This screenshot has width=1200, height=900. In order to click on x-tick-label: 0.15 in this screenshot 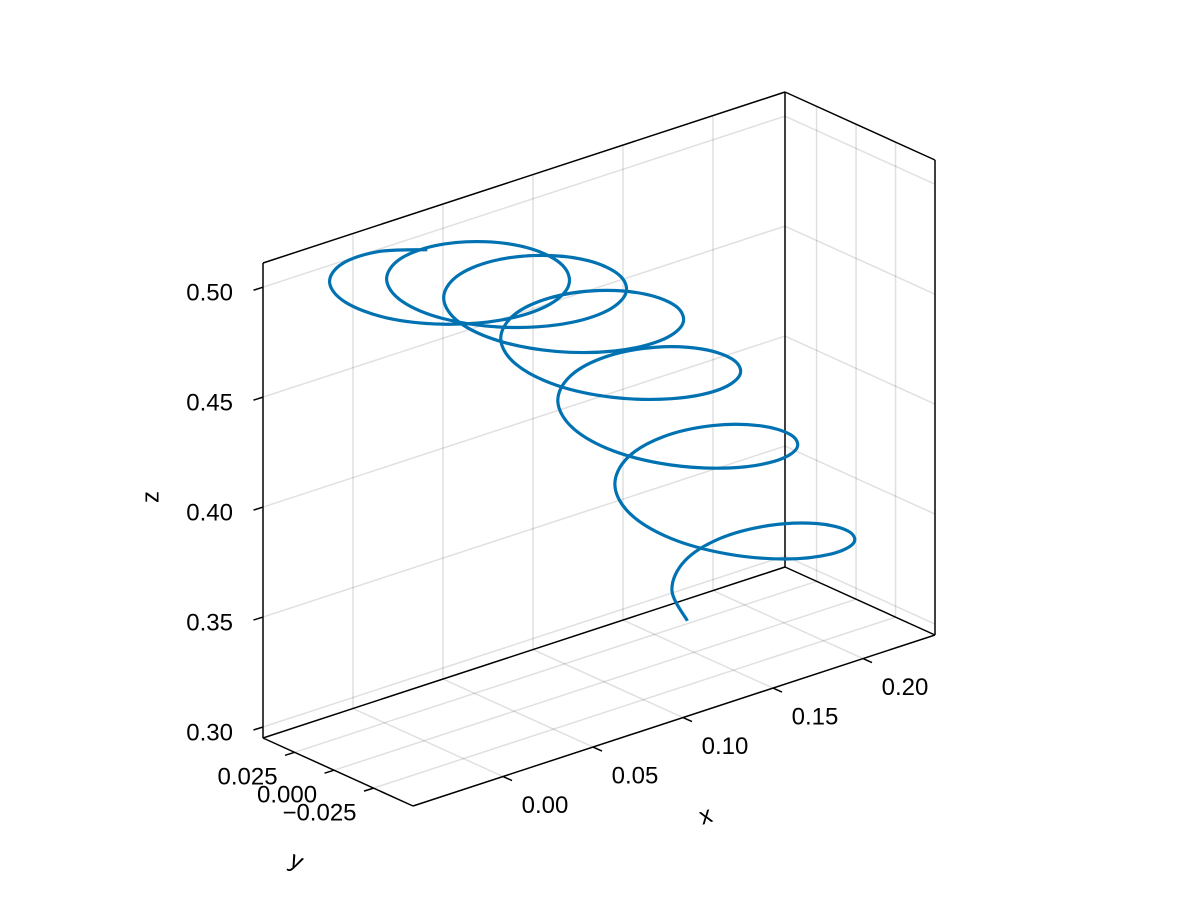, I will do `click(815, 716)`.